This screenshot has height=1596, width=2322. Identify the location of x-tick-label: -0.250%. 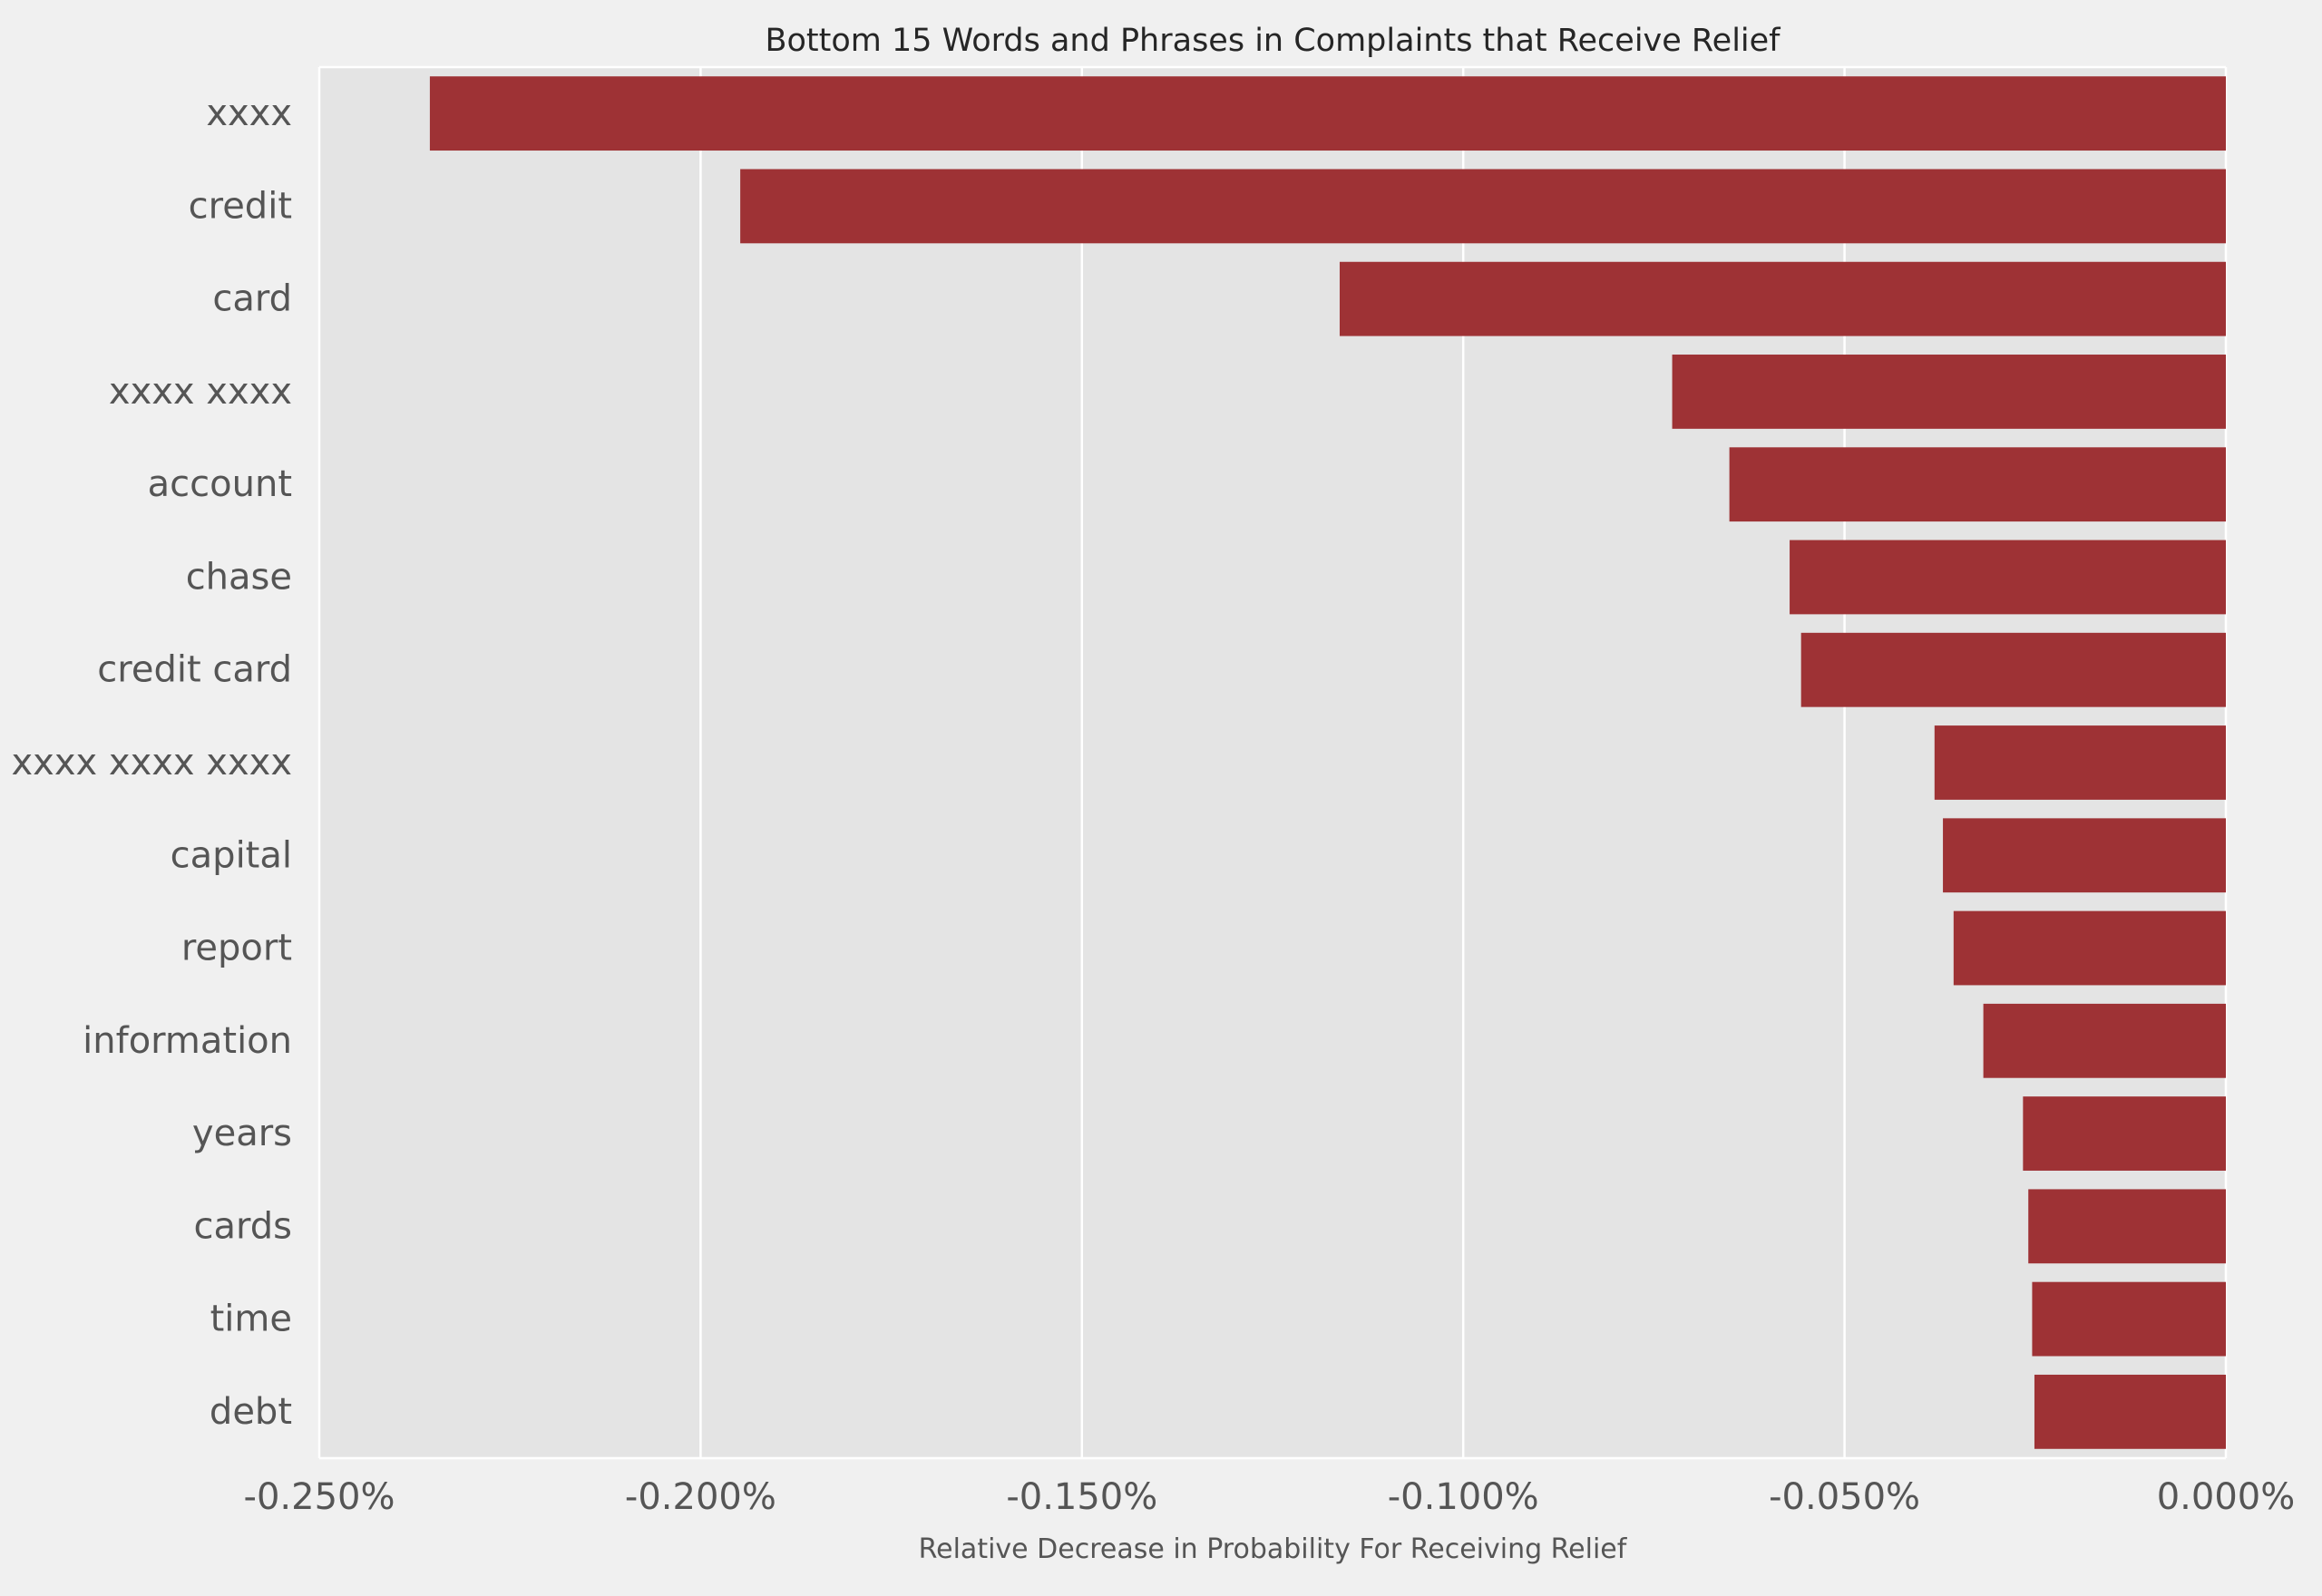
(319, 1497).